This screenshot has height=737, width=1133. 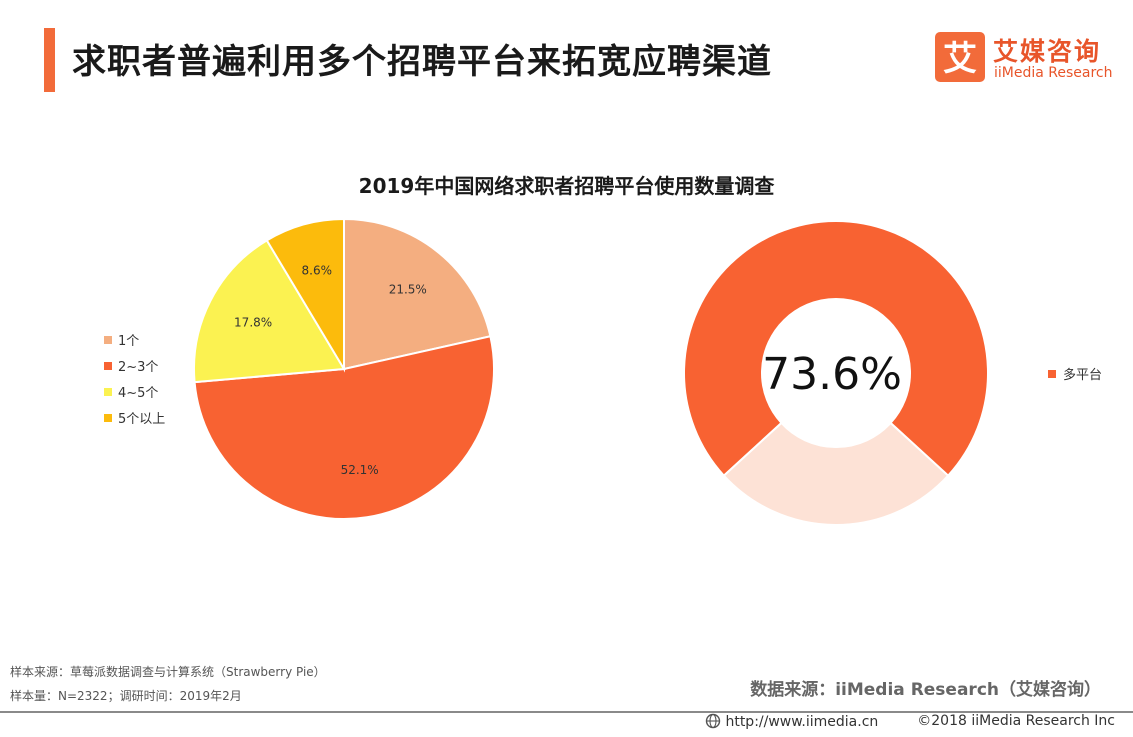 What do you see at coordinates (1016, 721) in the screenshot?
I see `footer-copyright: ©2018 iiMedia Research Inc` at bounding box center [1016, 721].